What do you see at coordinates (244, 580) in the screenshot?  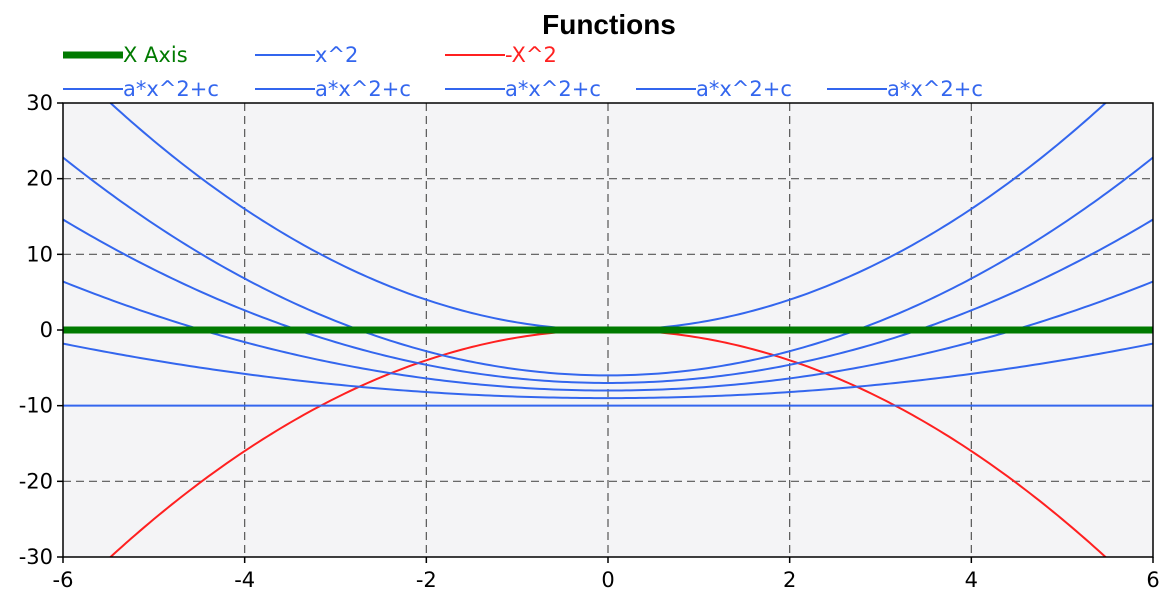 I see `x-tick-label-1: -4` at bounding box center [244, 580].